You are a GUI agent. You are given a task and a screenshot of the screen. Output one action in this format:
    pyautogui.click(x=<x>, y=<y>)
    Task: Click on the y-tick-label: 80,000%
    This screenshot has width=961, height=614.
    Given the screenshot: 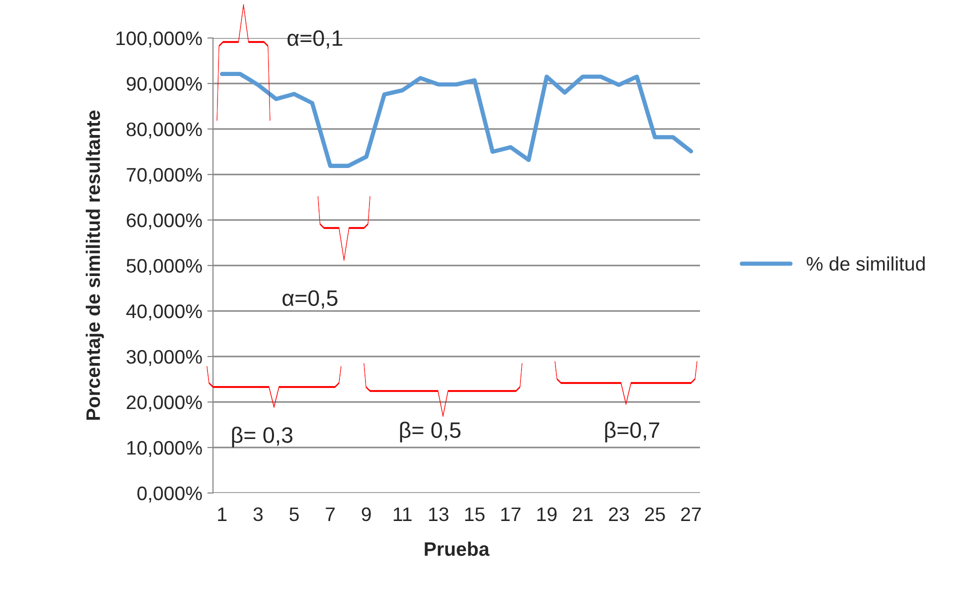 What is the action you would take?
    pyautogui.click(x=164, y=130)
    